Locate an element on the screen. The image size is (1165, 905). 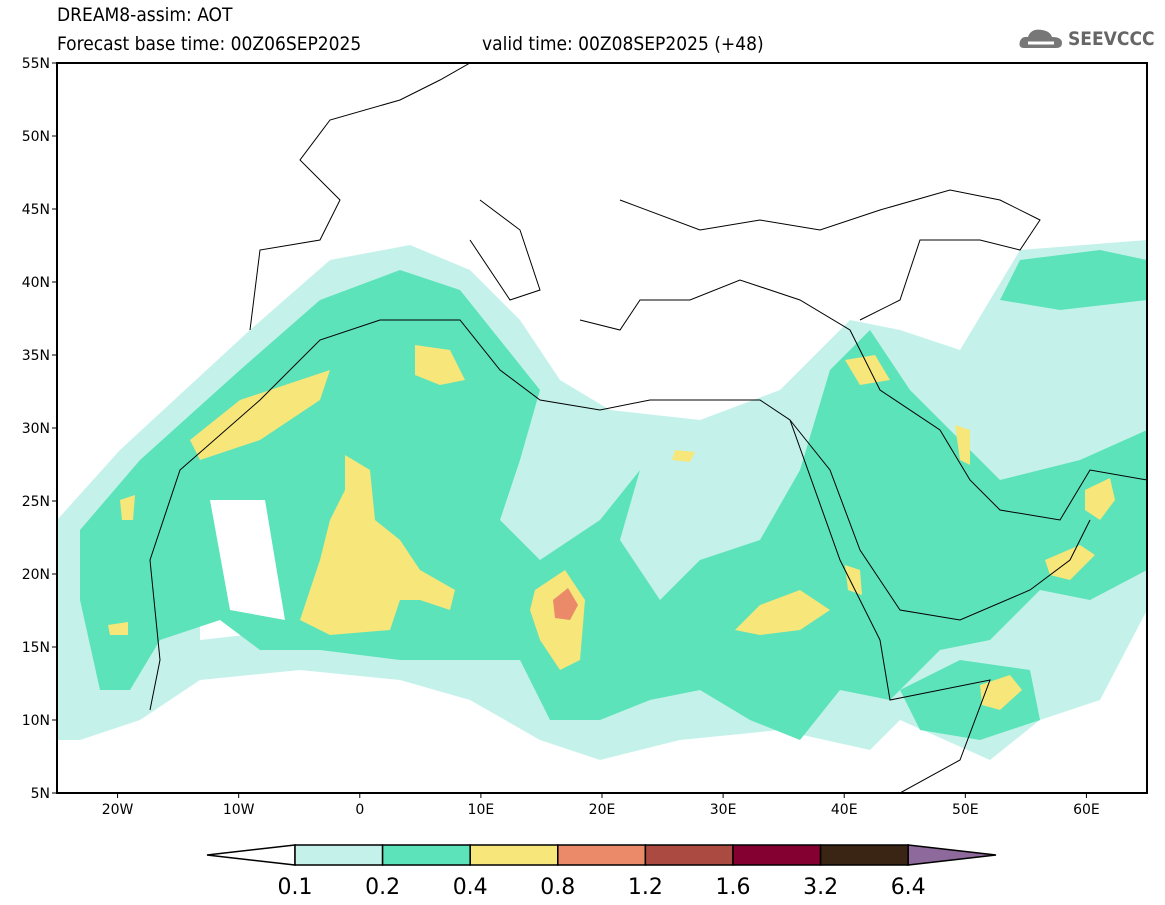
colorbar-label: 0.2 is located at coordinates (382, 887).